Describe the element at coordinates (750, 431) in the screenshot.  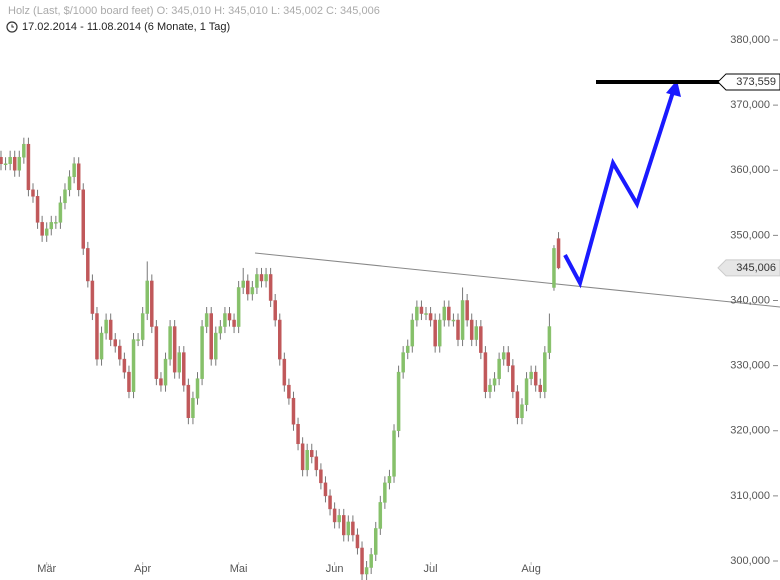
I see `y-tick-label: 320,000` at that location.